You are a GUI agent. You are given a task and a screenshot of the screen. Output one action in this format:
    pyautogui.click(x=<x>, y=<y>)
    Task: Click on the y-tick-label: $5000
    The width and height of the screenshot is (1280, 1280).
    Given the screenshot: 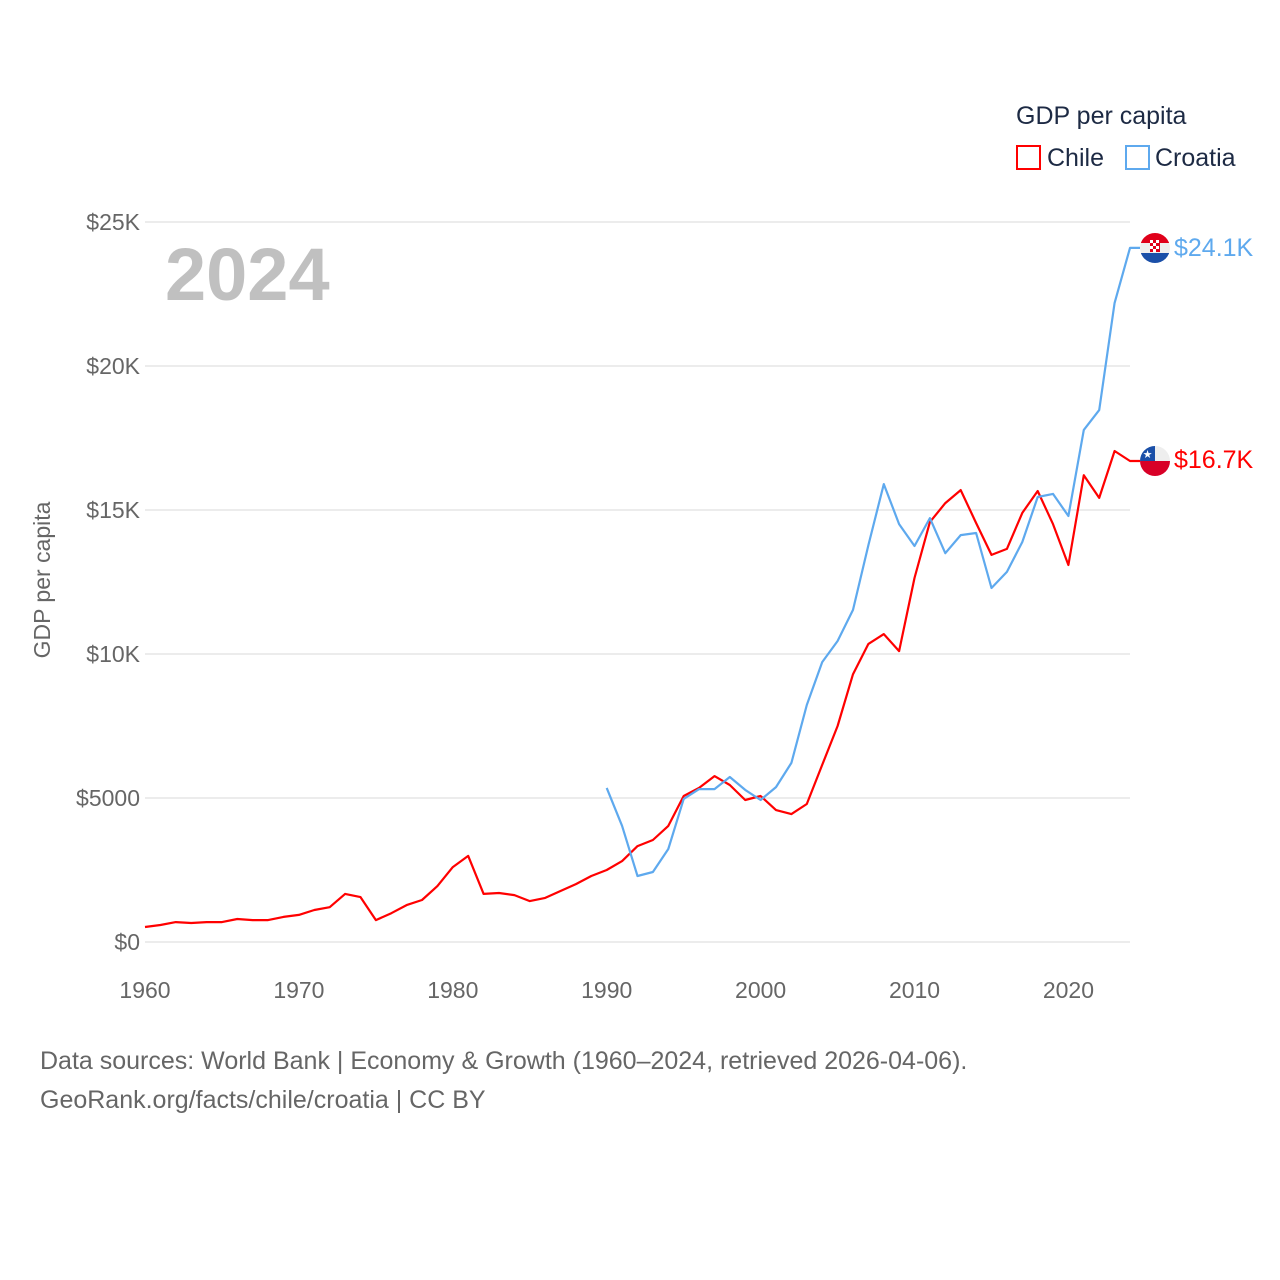 What is the action you would take?
    pyautogui.click(x=108, y=798)
    